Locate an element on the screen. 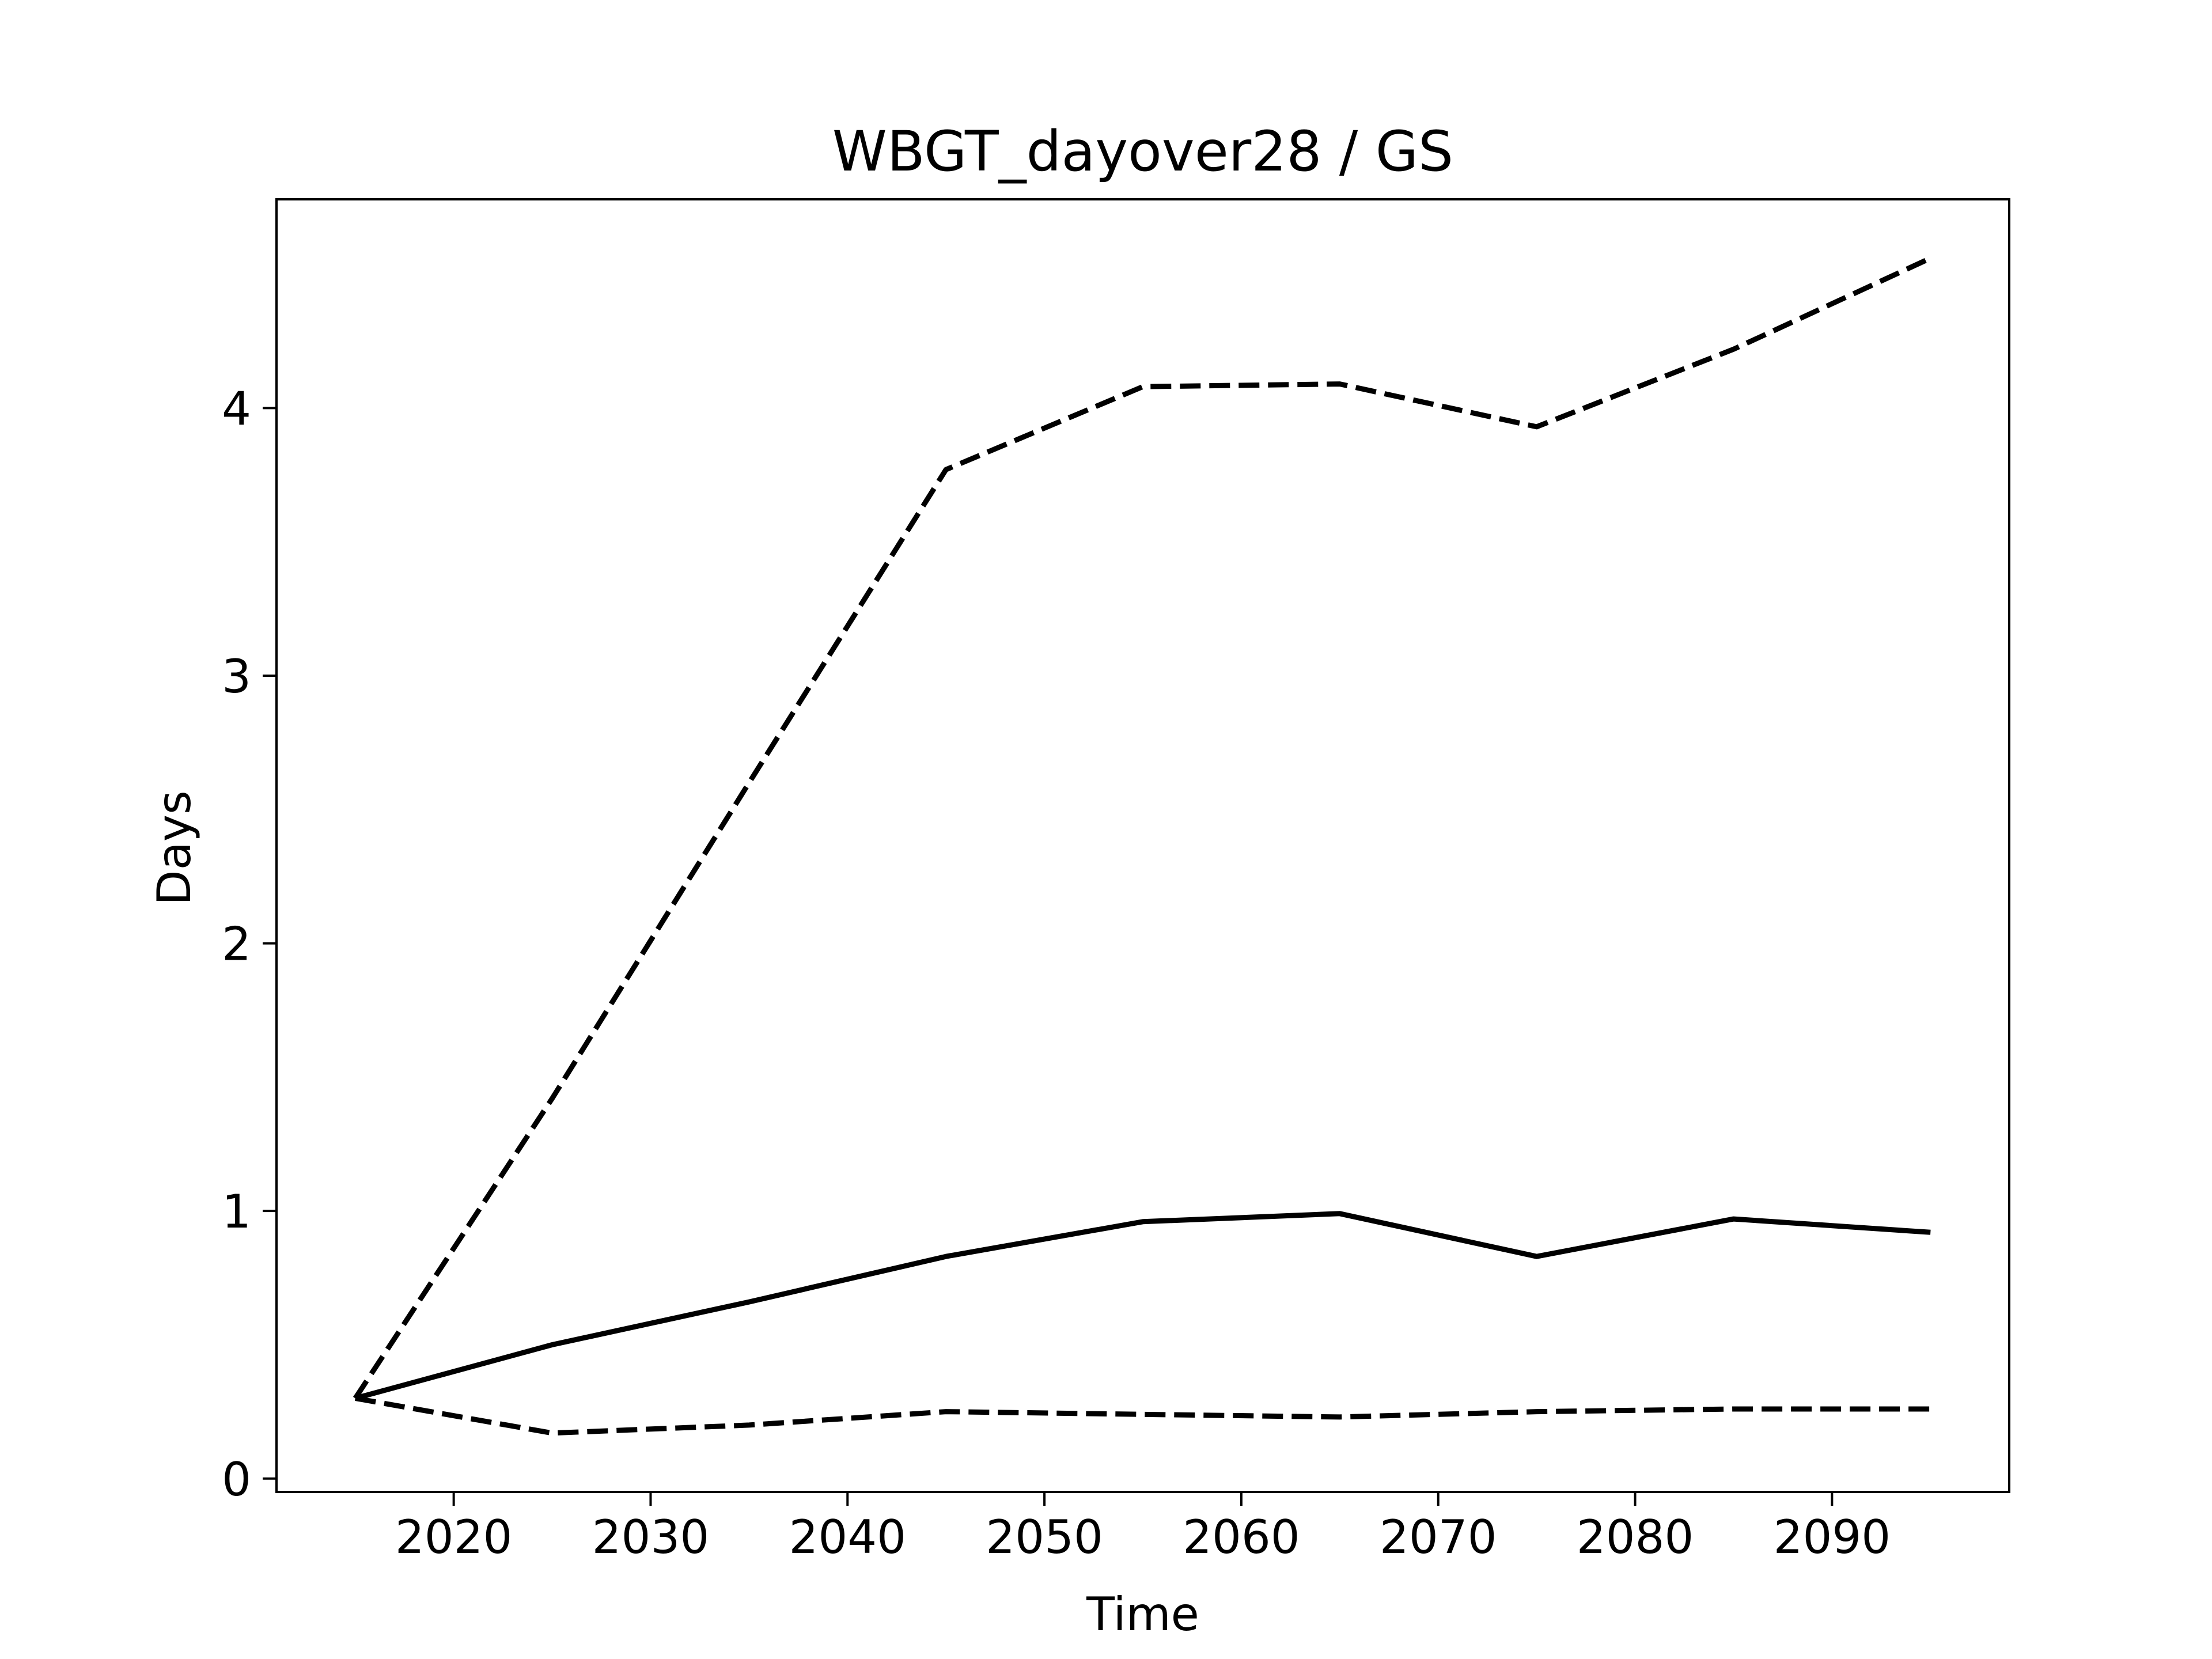 This screenshot has width=2212, height=1659. x-tick-label: 2070 is located at coordinates (1438, 1537).